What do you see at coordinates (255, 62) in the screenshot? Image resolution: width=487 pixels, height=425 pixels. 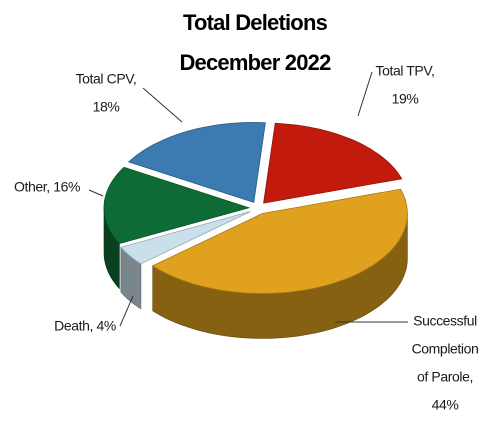 I see `chart-title: December 2022` at bounding box center [255, 62].